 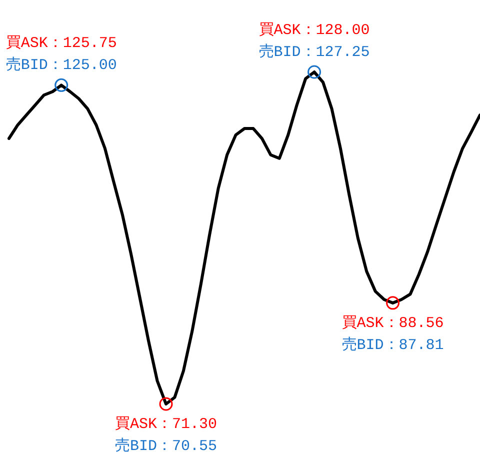 I want to click on data-label: 買ASK：125.75 売BID：125.00, so click(x=61, y=54).